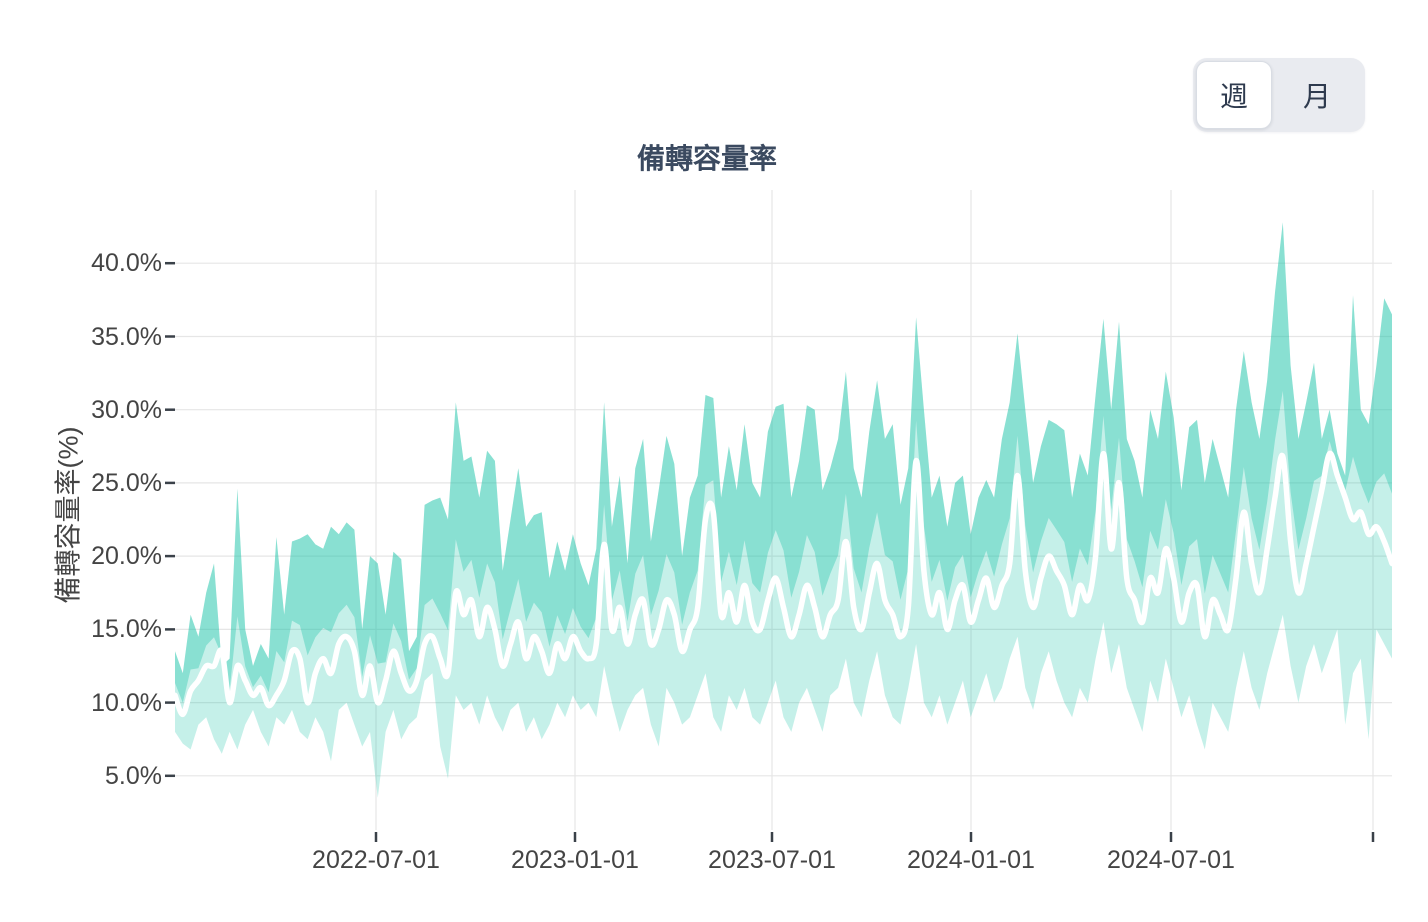 This screenshot has height=922, width=1428. Describe the element at coordinates (126, 556) in the screenshot. I see `y-tick-label: 20.0%` at that location.